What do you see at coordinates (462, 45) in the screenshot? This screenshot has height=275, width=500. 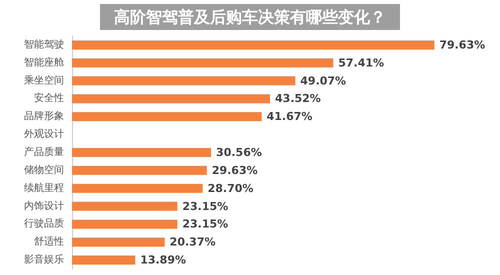 I see `data-label: 79.63%` at bounding box center [462, 45].